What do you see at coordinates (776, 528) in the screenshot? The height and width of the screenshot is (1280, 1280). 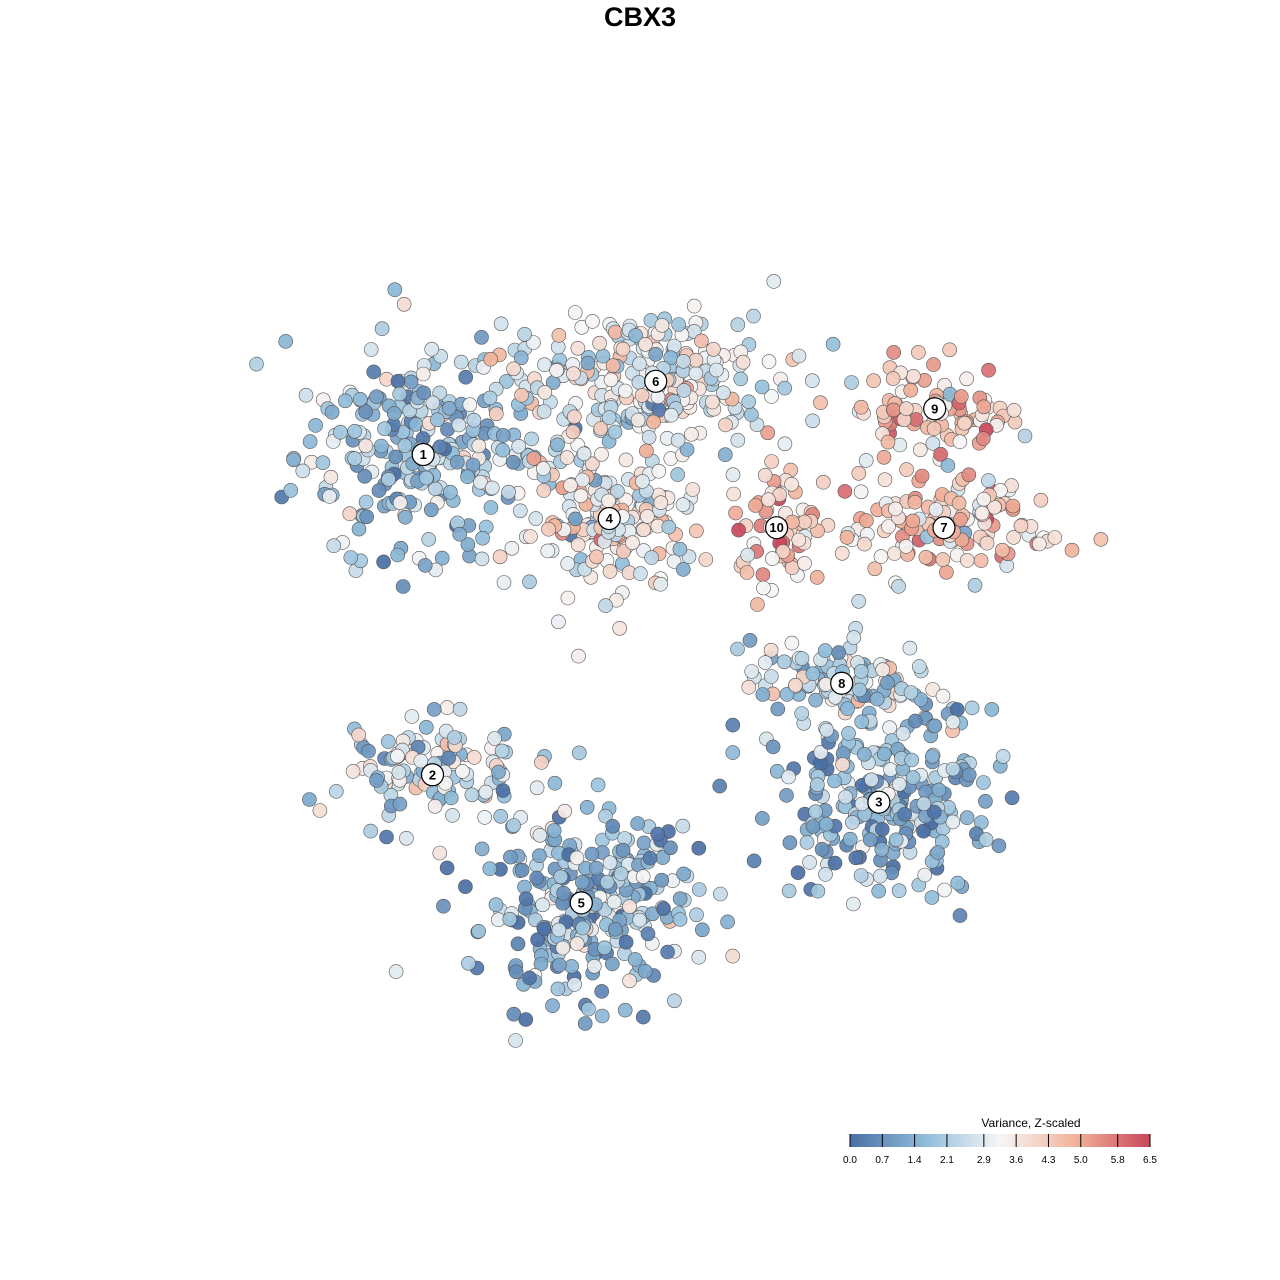 I see `cluster-label-10: 10` at bounding box center [776, 528].